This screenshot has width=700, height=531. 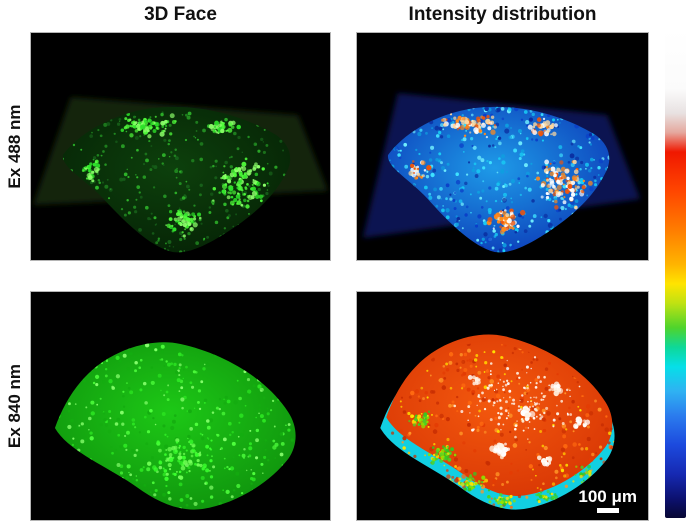 I want to click on scale-bar-line, so click(x=607, y=510).